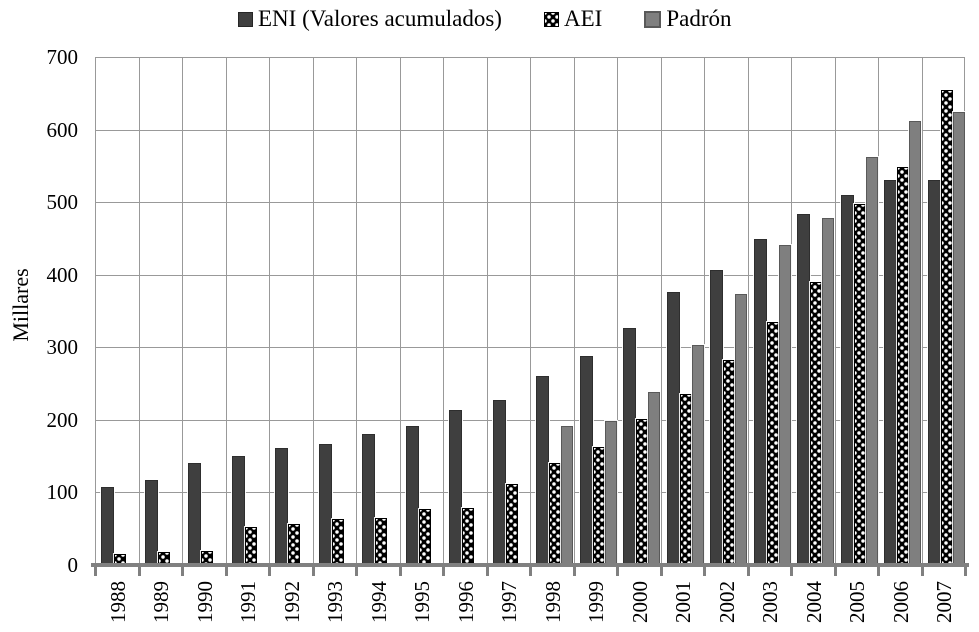 The image size is (979, 632). I want to click on bar-aei-2002, so click(729, 462).